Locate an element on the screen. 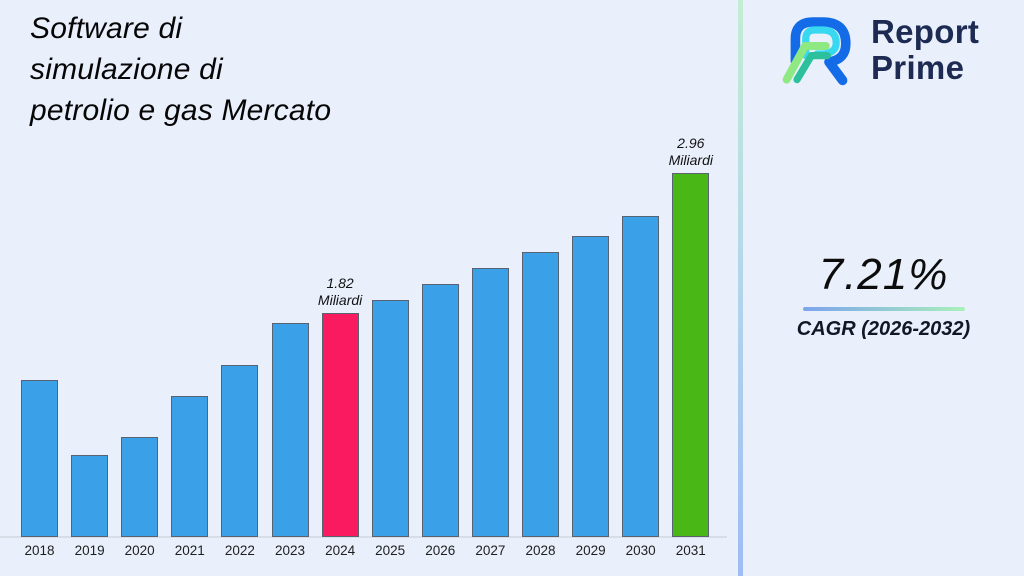 This screenshot has height=576, width=1024. bar-2030 is located at coordinates (641, 376).